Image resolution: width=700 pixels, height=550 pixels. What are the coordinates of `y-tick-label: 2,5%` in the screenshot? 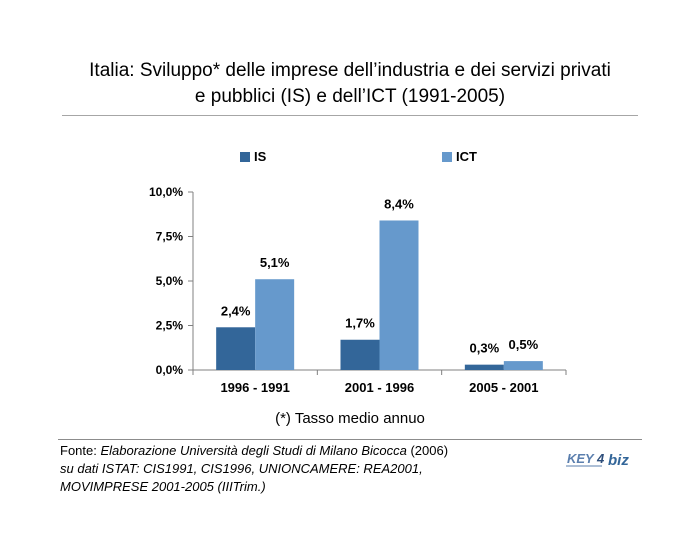 It's located at (170, 326).